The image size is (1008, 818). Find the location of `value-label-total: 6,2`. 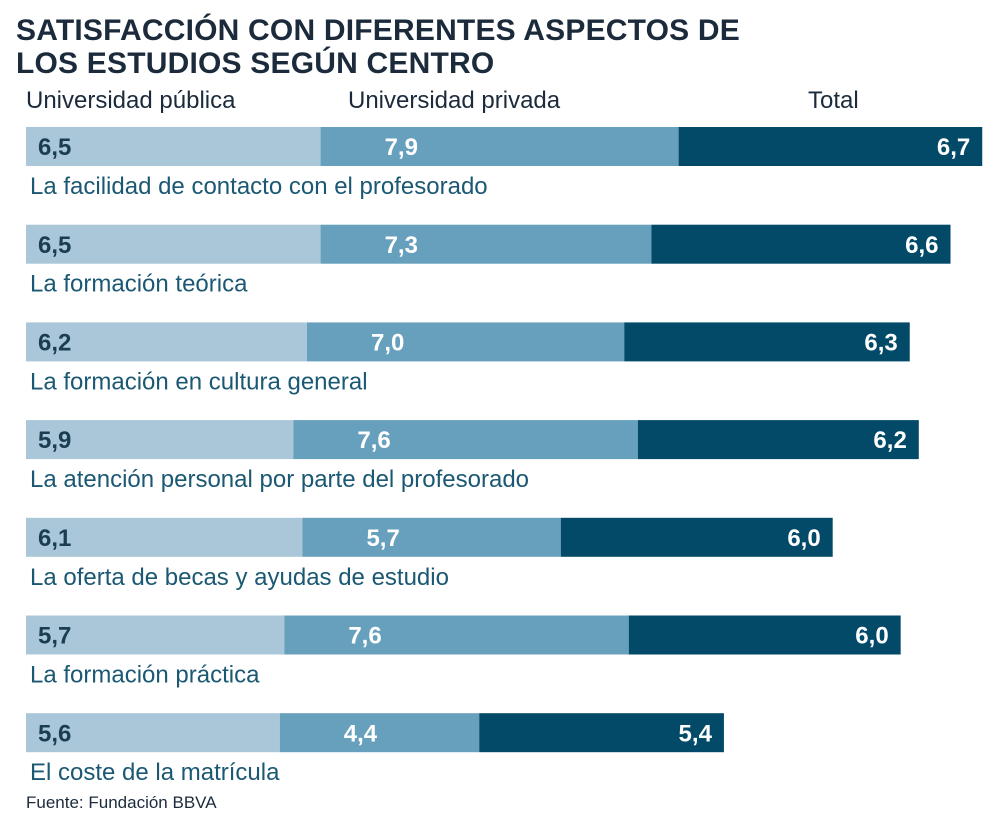

value-label-total: 6,2 is located at coordinates (889, 440).